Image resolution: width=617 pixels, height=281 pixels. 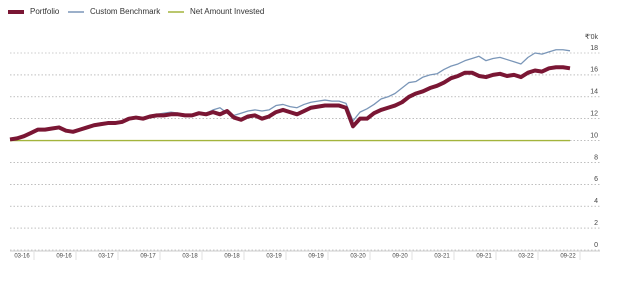 I want to click on y-tick-label: 6, so click(x=596, y=179).